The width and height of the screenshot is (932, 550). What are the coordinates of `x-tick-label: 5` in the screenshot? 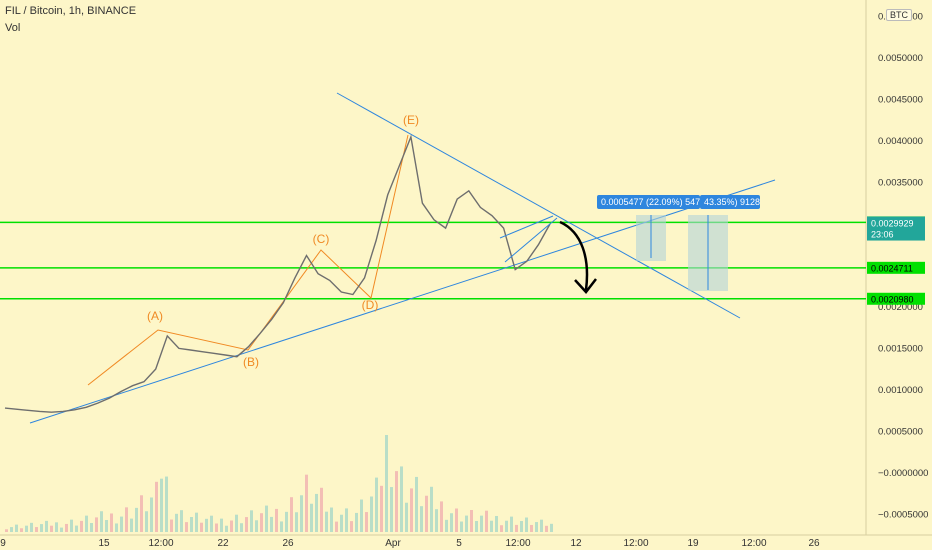 It's located at (459, 543).